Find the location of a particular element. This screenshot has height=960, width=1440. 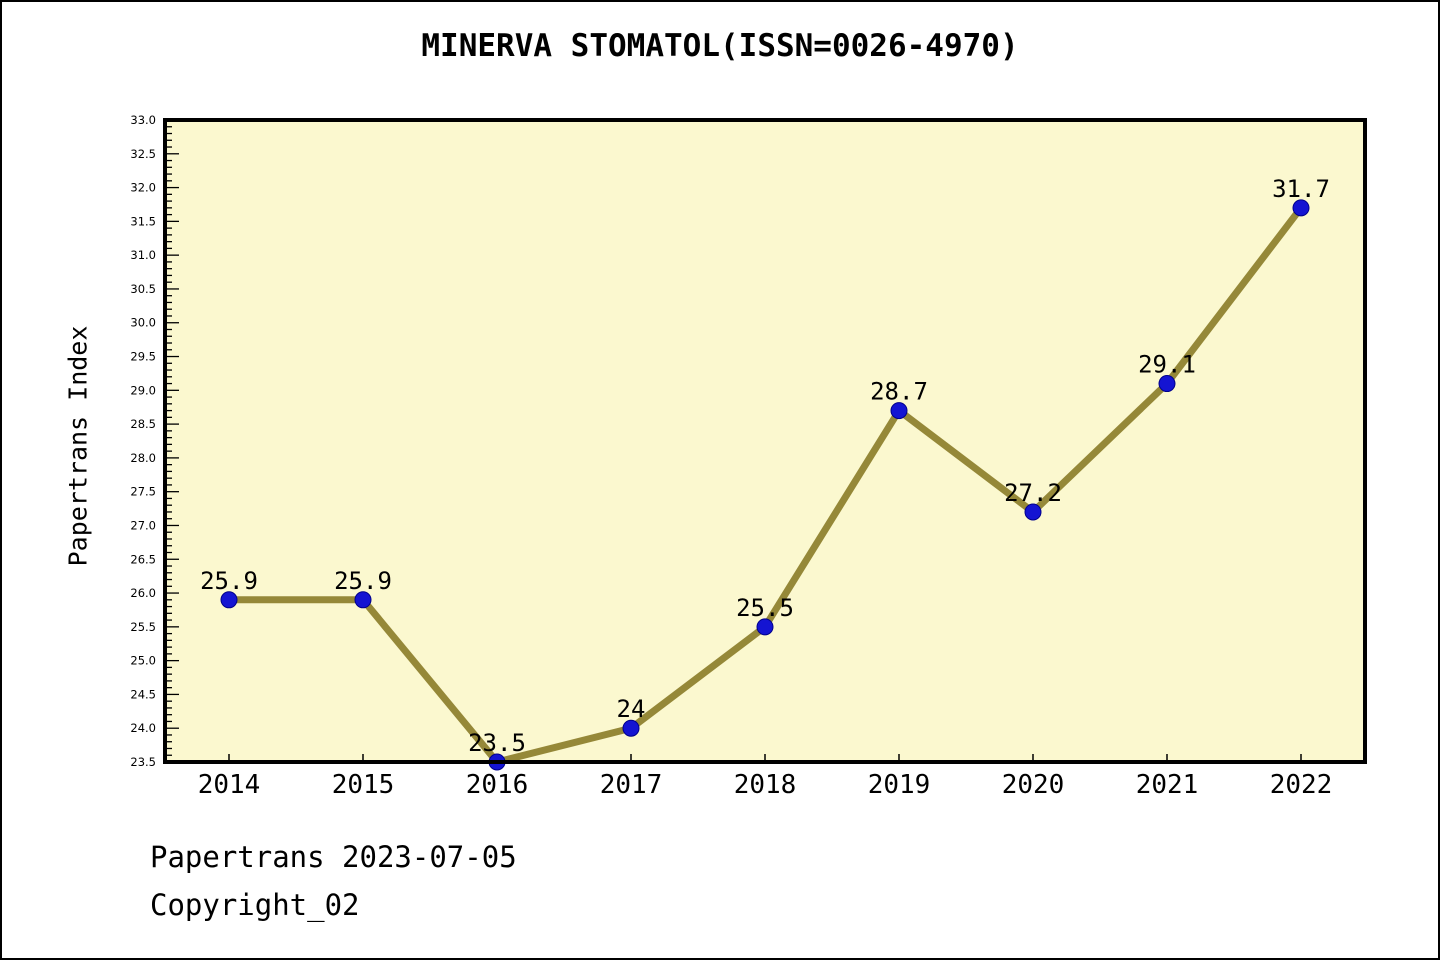

data-point-label: 25.5 is located at coordinates (765, 608).